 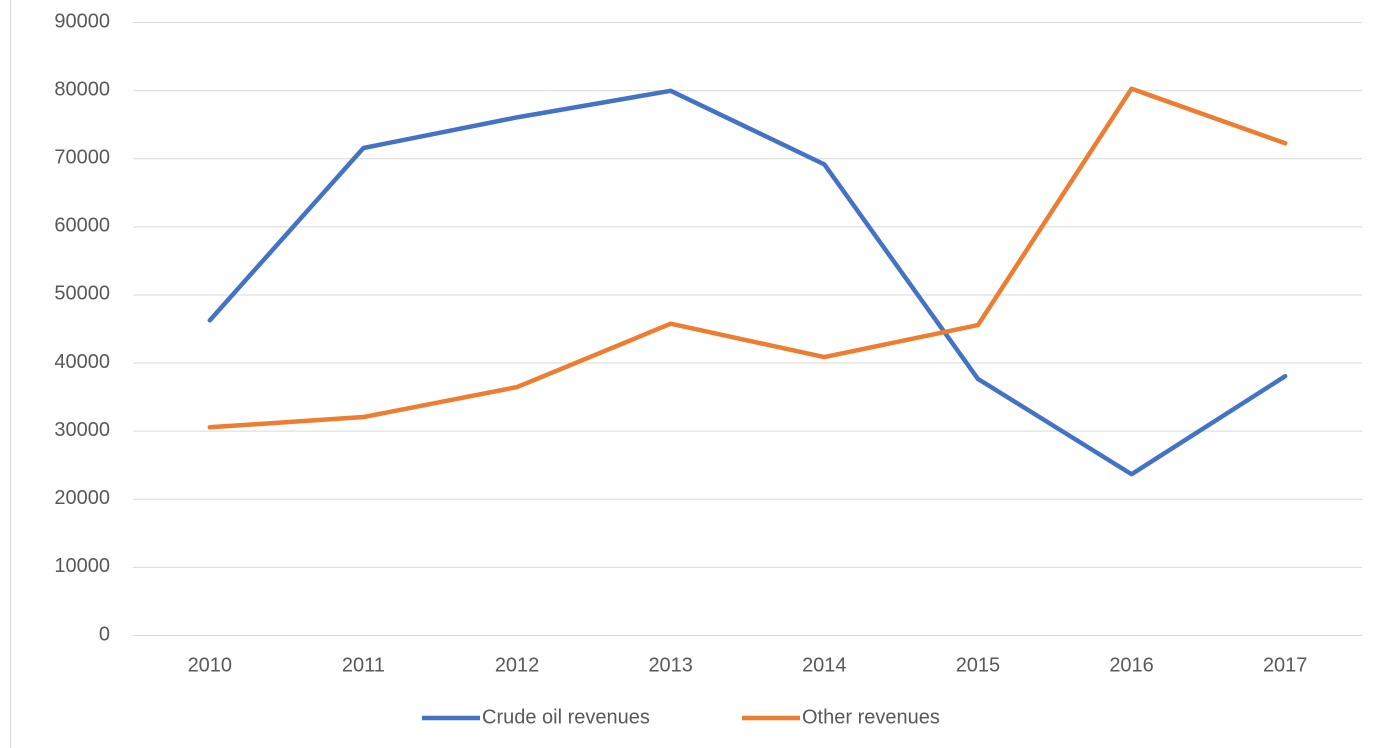 I want to click on y-tick-label: 50000, so click(x=82, y=294).